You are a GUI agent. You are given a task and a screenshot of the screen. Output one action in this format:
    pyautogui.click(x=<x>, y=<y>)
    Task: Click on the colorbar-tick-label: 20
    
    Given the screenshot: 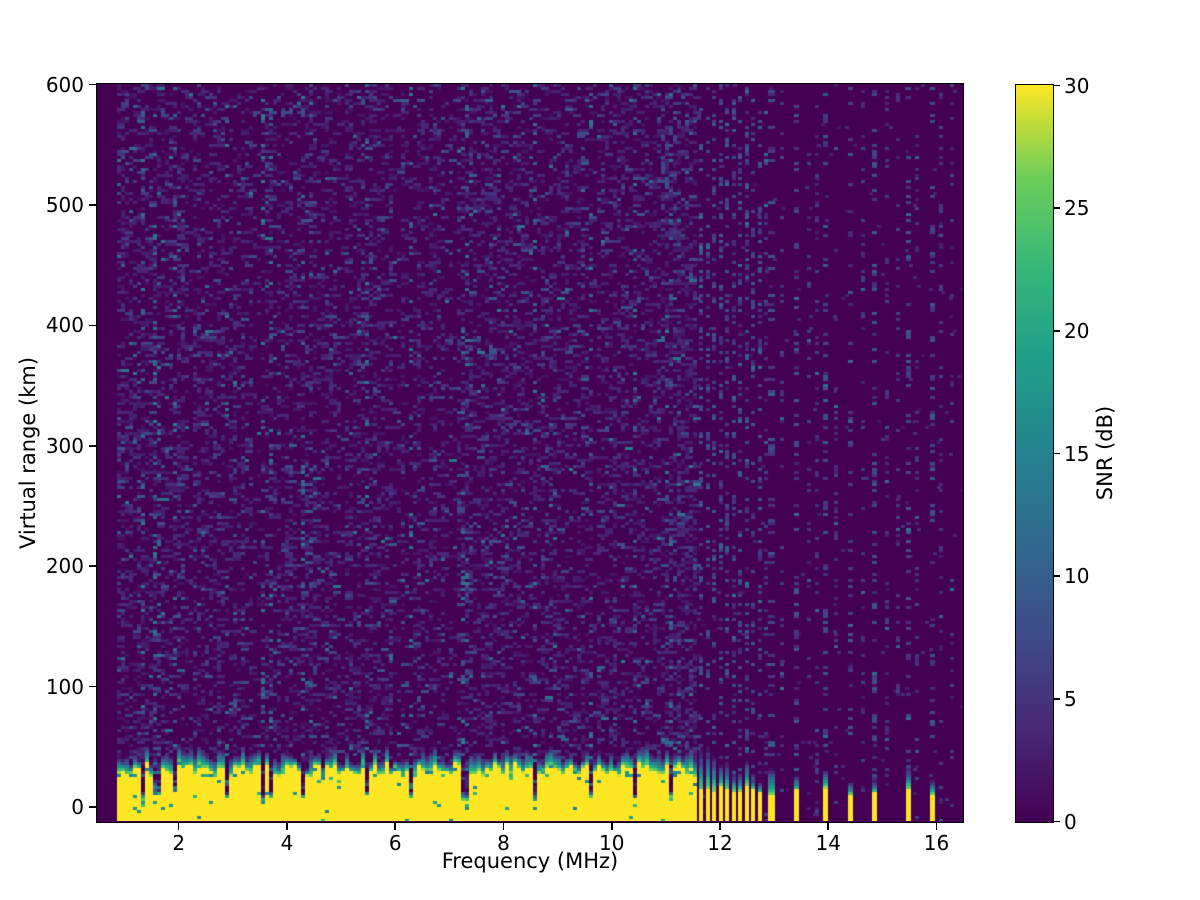 What is the action you would take?
    pyautogui.click(x=1077, y=330)
    